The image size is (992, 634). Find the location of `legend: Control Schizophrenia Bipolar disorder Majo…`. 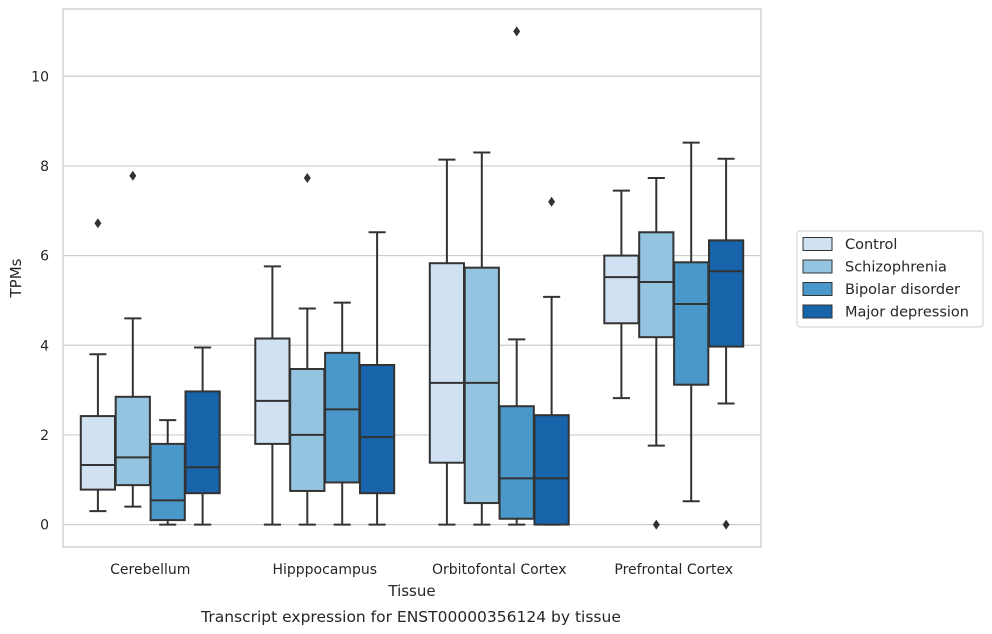

legend: Control Schizophrenia Bipolar disorder Majo… is located at coordinates (890, 279).